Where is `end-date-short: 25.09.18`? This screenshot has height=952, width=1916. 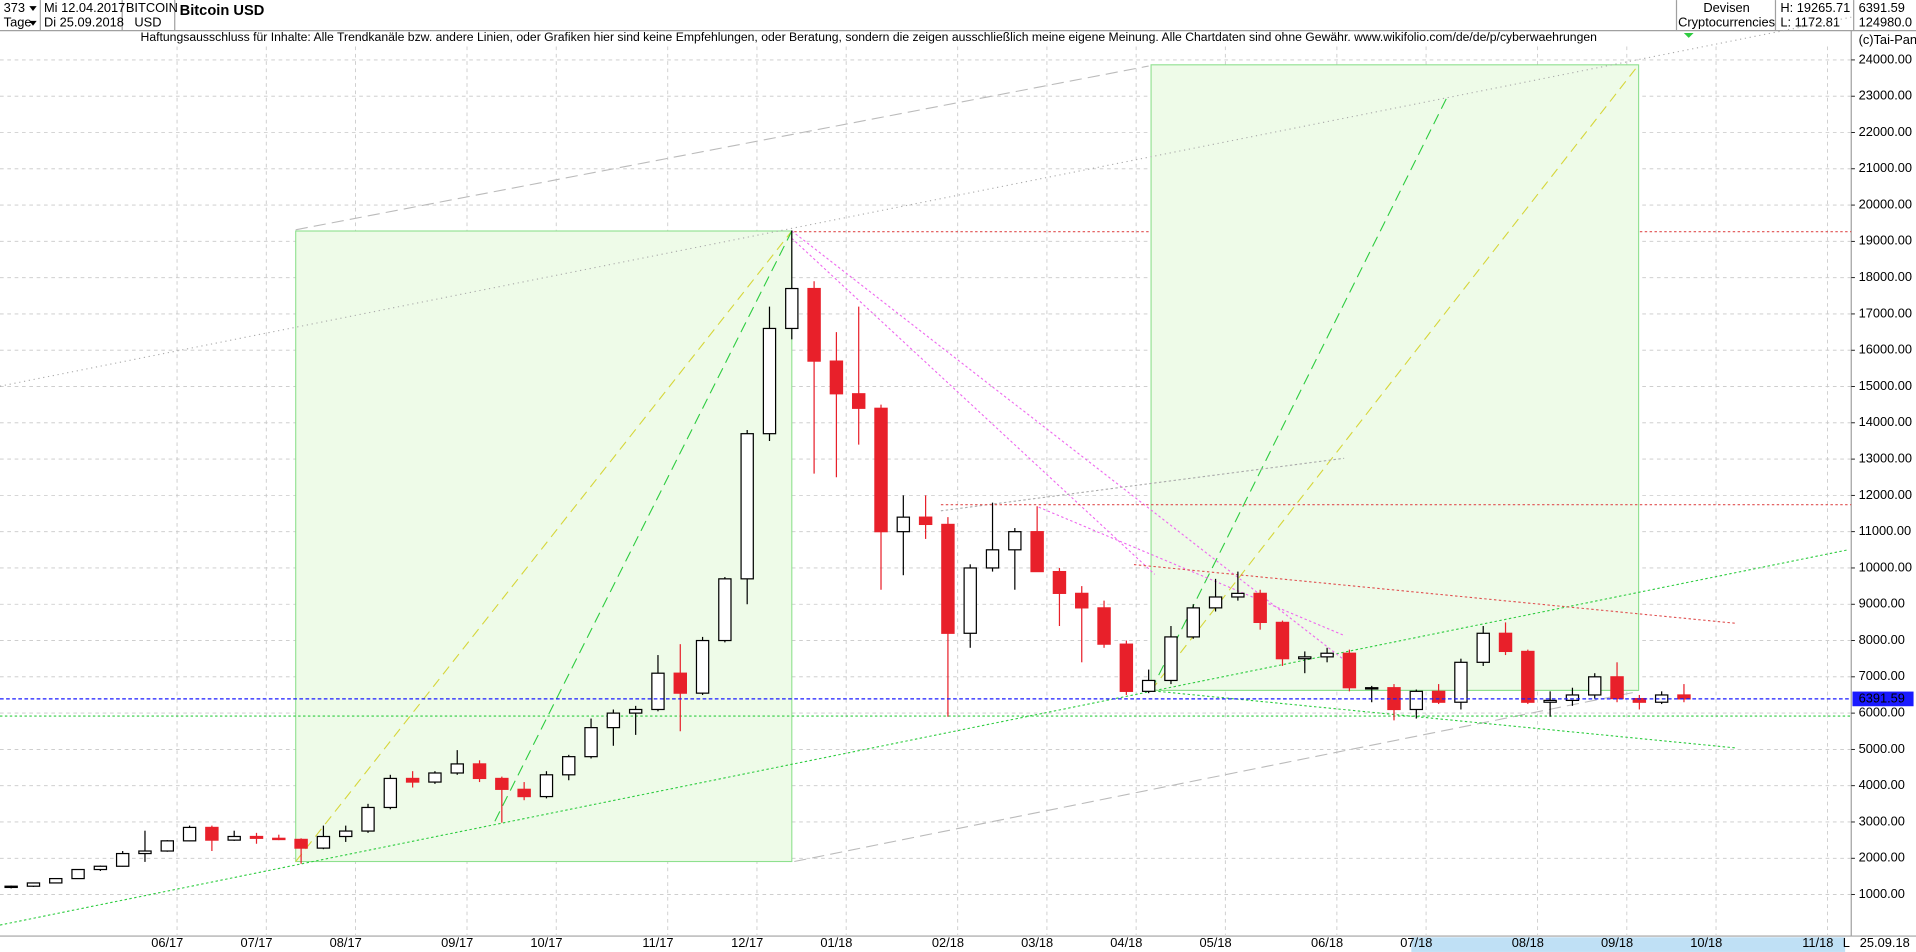
end-date-short: 25.09.18 is located at coordinates (1885, 942).